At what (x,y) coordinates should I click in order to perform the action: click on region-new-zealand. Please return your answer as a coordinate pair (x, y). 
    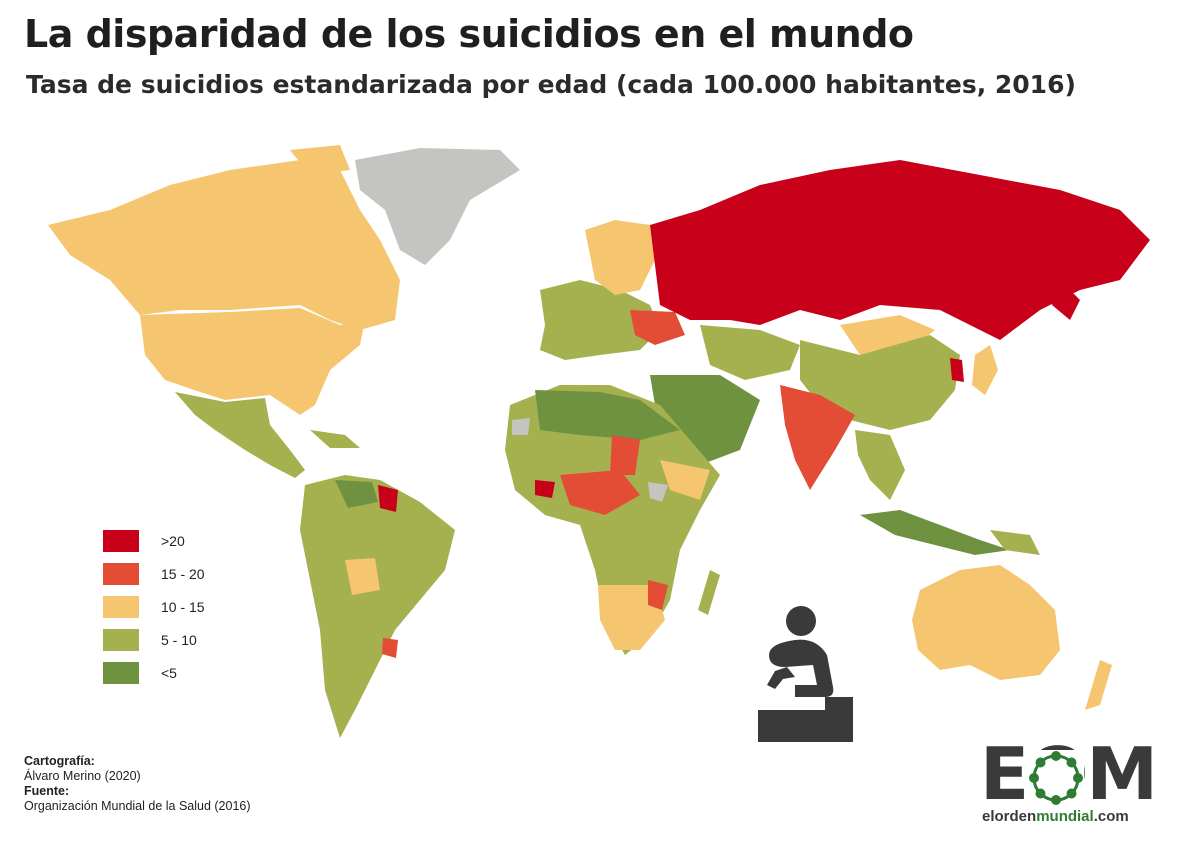
    Looking at the image, I should click on (1098, 685).